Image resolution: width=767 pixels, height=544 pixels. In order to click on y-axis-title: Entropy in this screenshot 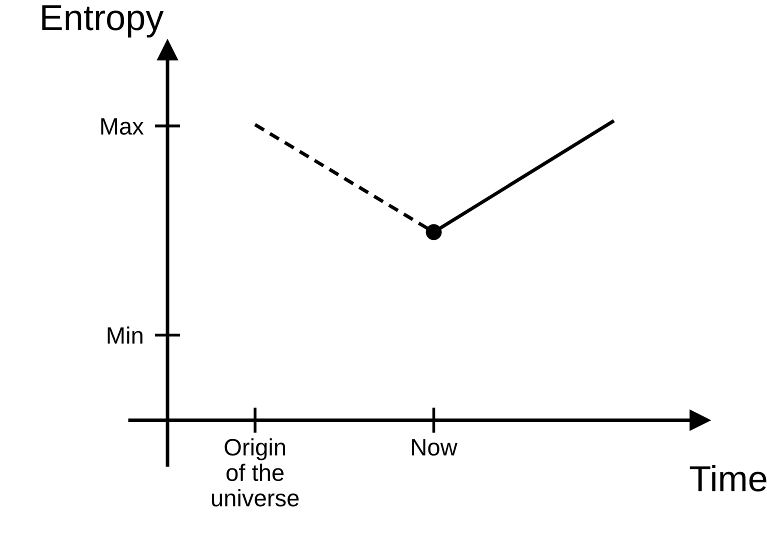, I will do `click(103, 21)`.